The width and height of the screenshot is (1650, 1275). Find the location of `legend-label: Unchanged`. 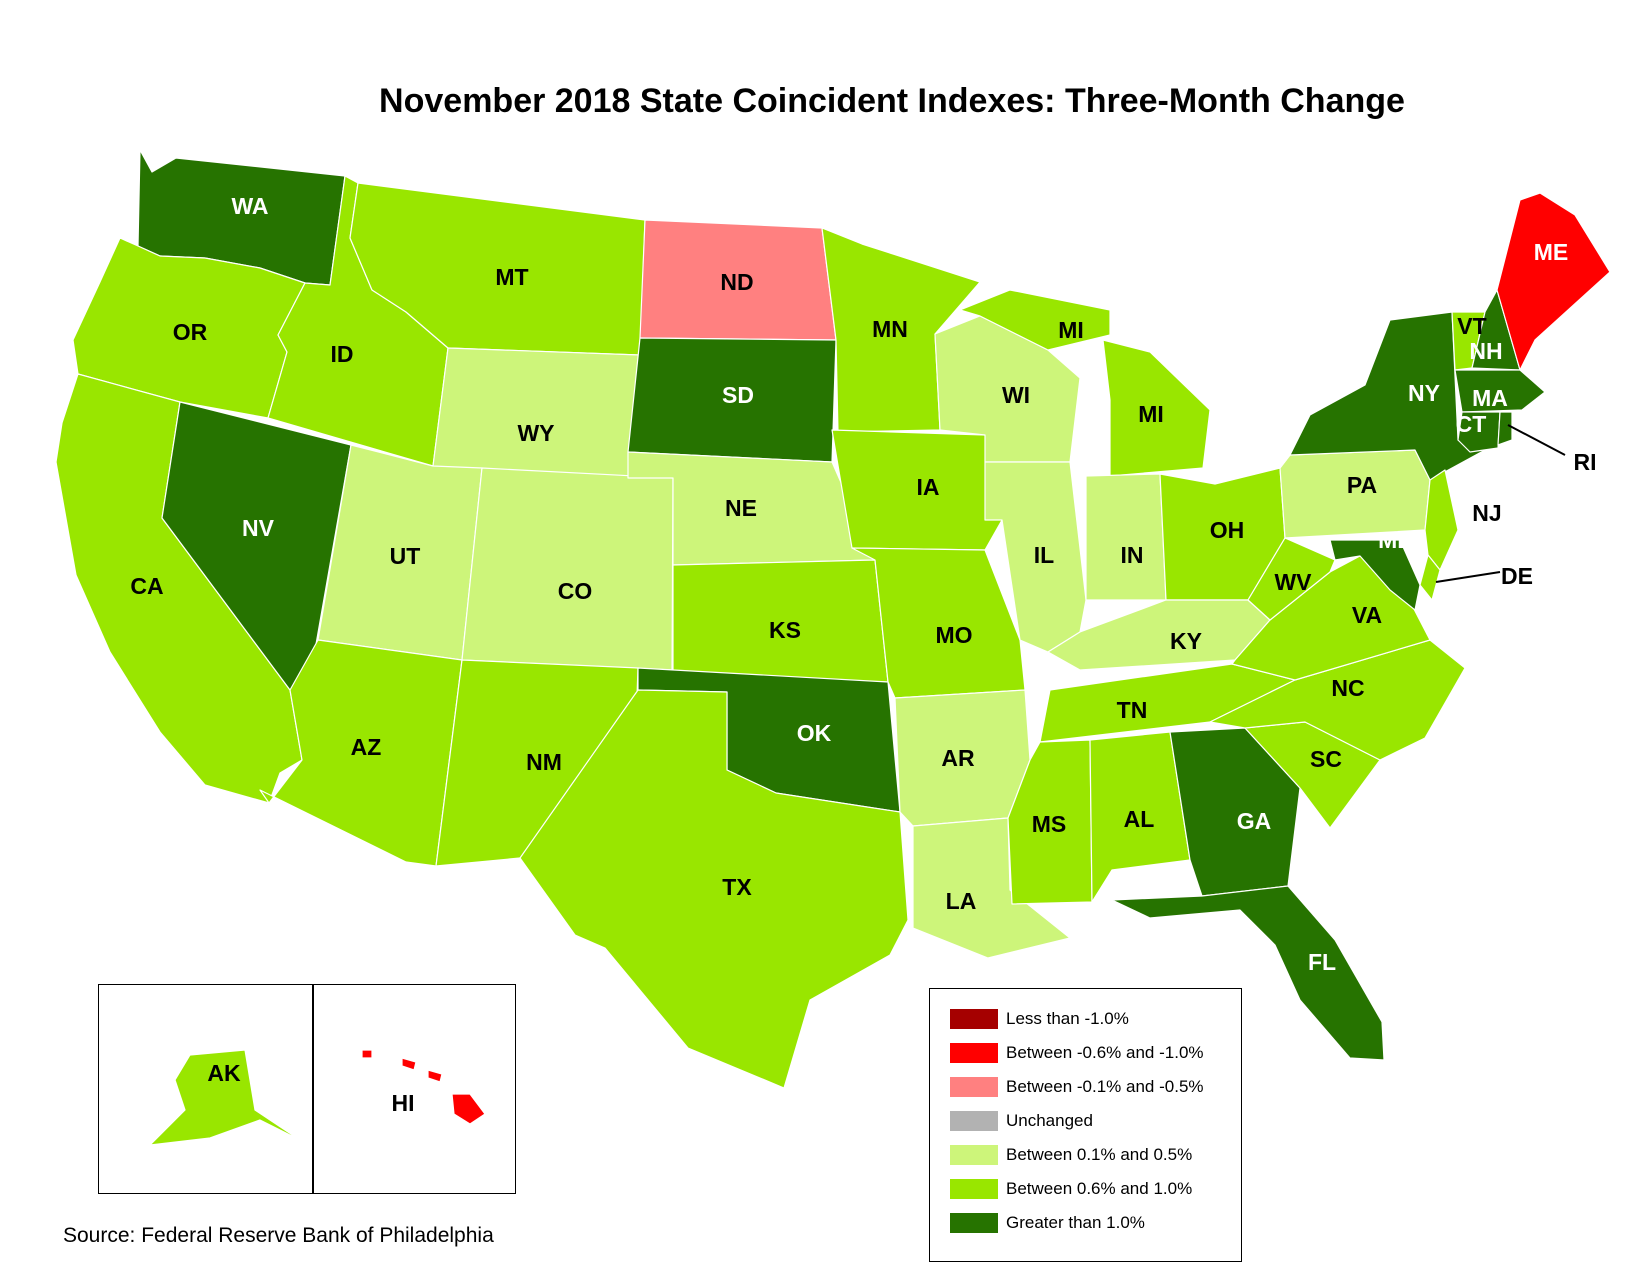

legend-label: Unchanged is located at coordinates (1049, 1120).